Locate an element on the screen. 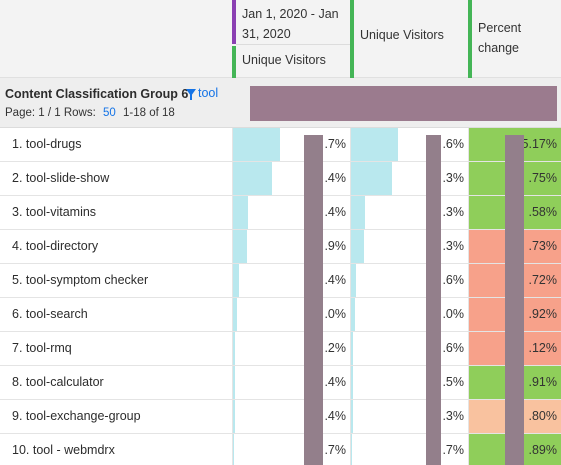  table-row: 5. tool-symptom checker .4% .6% .72% is located at coordinates (280, 281).